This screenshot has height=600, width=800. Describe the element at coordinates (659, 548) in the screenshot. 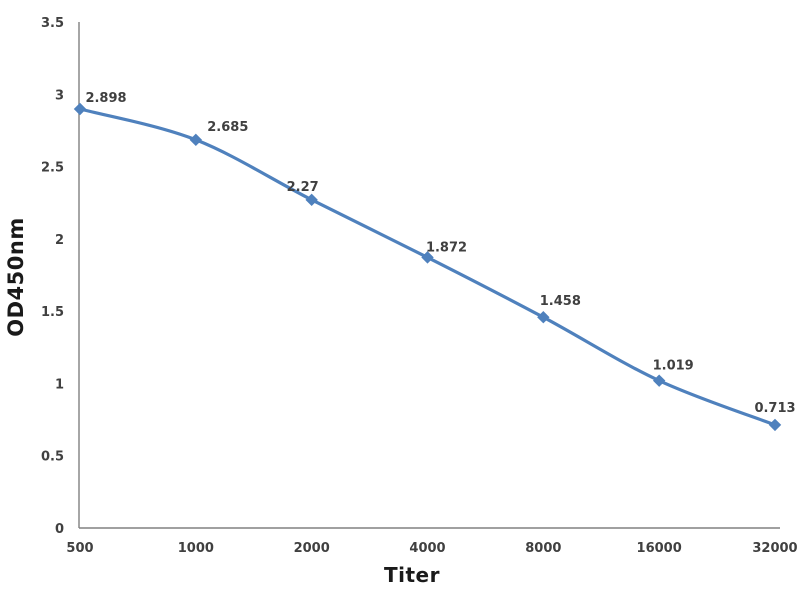

I see `x-tick-label: 16000` at that location.